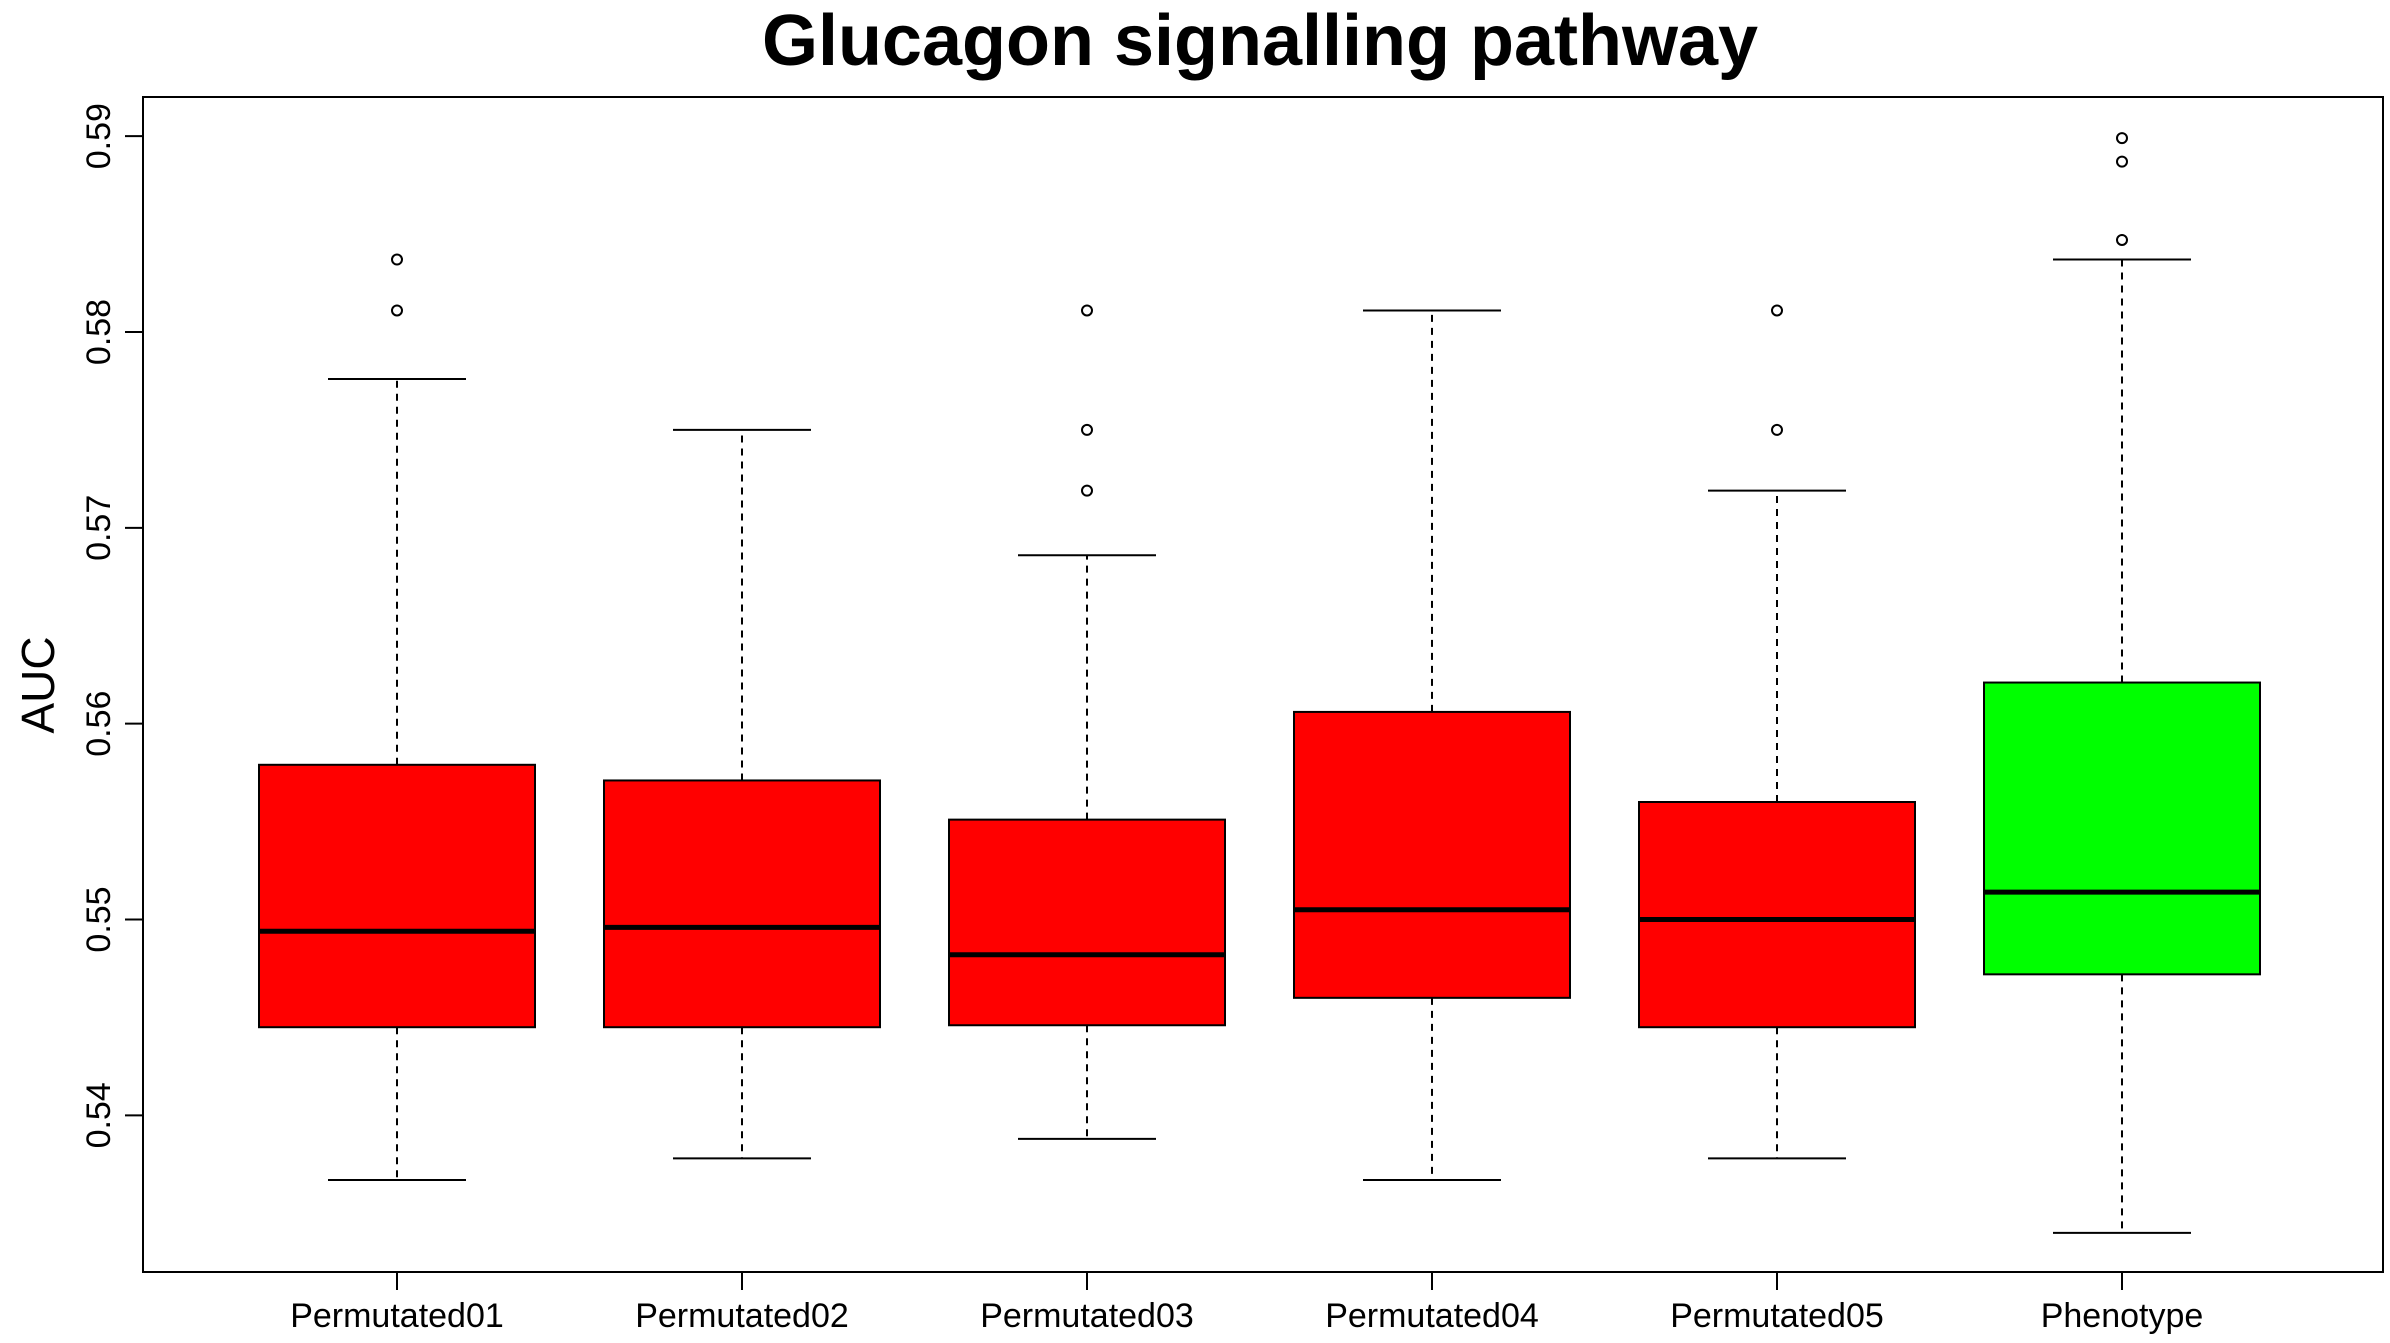  I want to click on y-tick-label: 0.57, so click(99, 528).